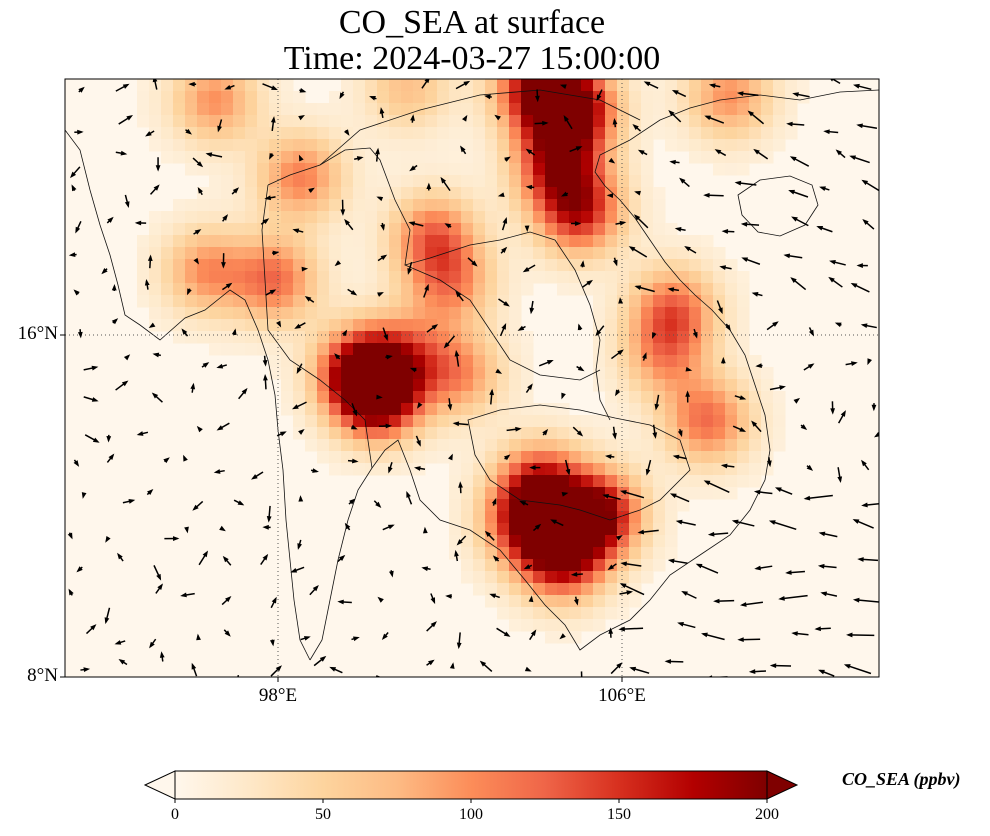  Describe the element at coordinates (159, 785) in the screenshot. I see `colorbar-min-extend` at that location.